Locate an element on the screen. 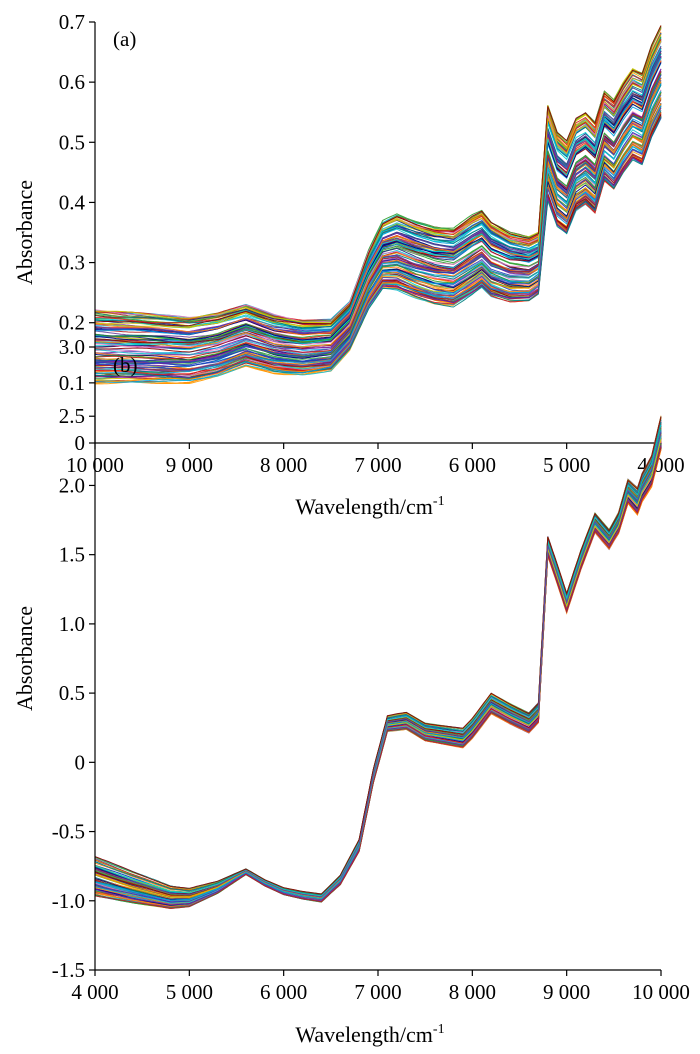  x-axis-title-text-b: Wavelength/cm is located at coordinates (364, 1034).